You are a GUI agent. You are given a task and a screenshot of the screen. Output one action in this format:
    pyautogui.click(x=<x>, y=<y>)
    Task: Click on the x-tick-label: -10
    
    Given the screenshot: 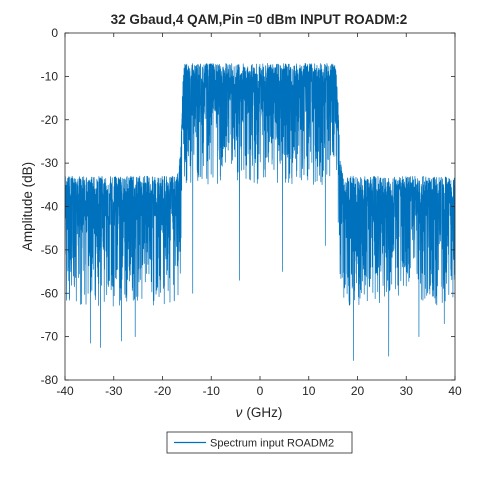 What is the action you would take?
    pyautogui.click(x=212, y=391)
    